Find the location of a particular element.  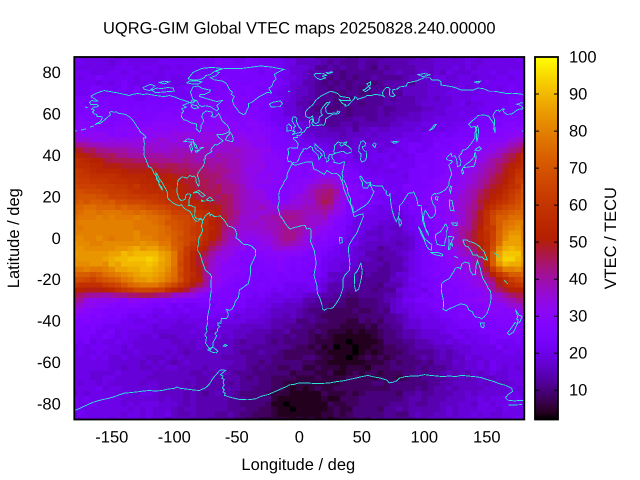

svg-text: VTEC / TECU is located at coordinates (611, 238).